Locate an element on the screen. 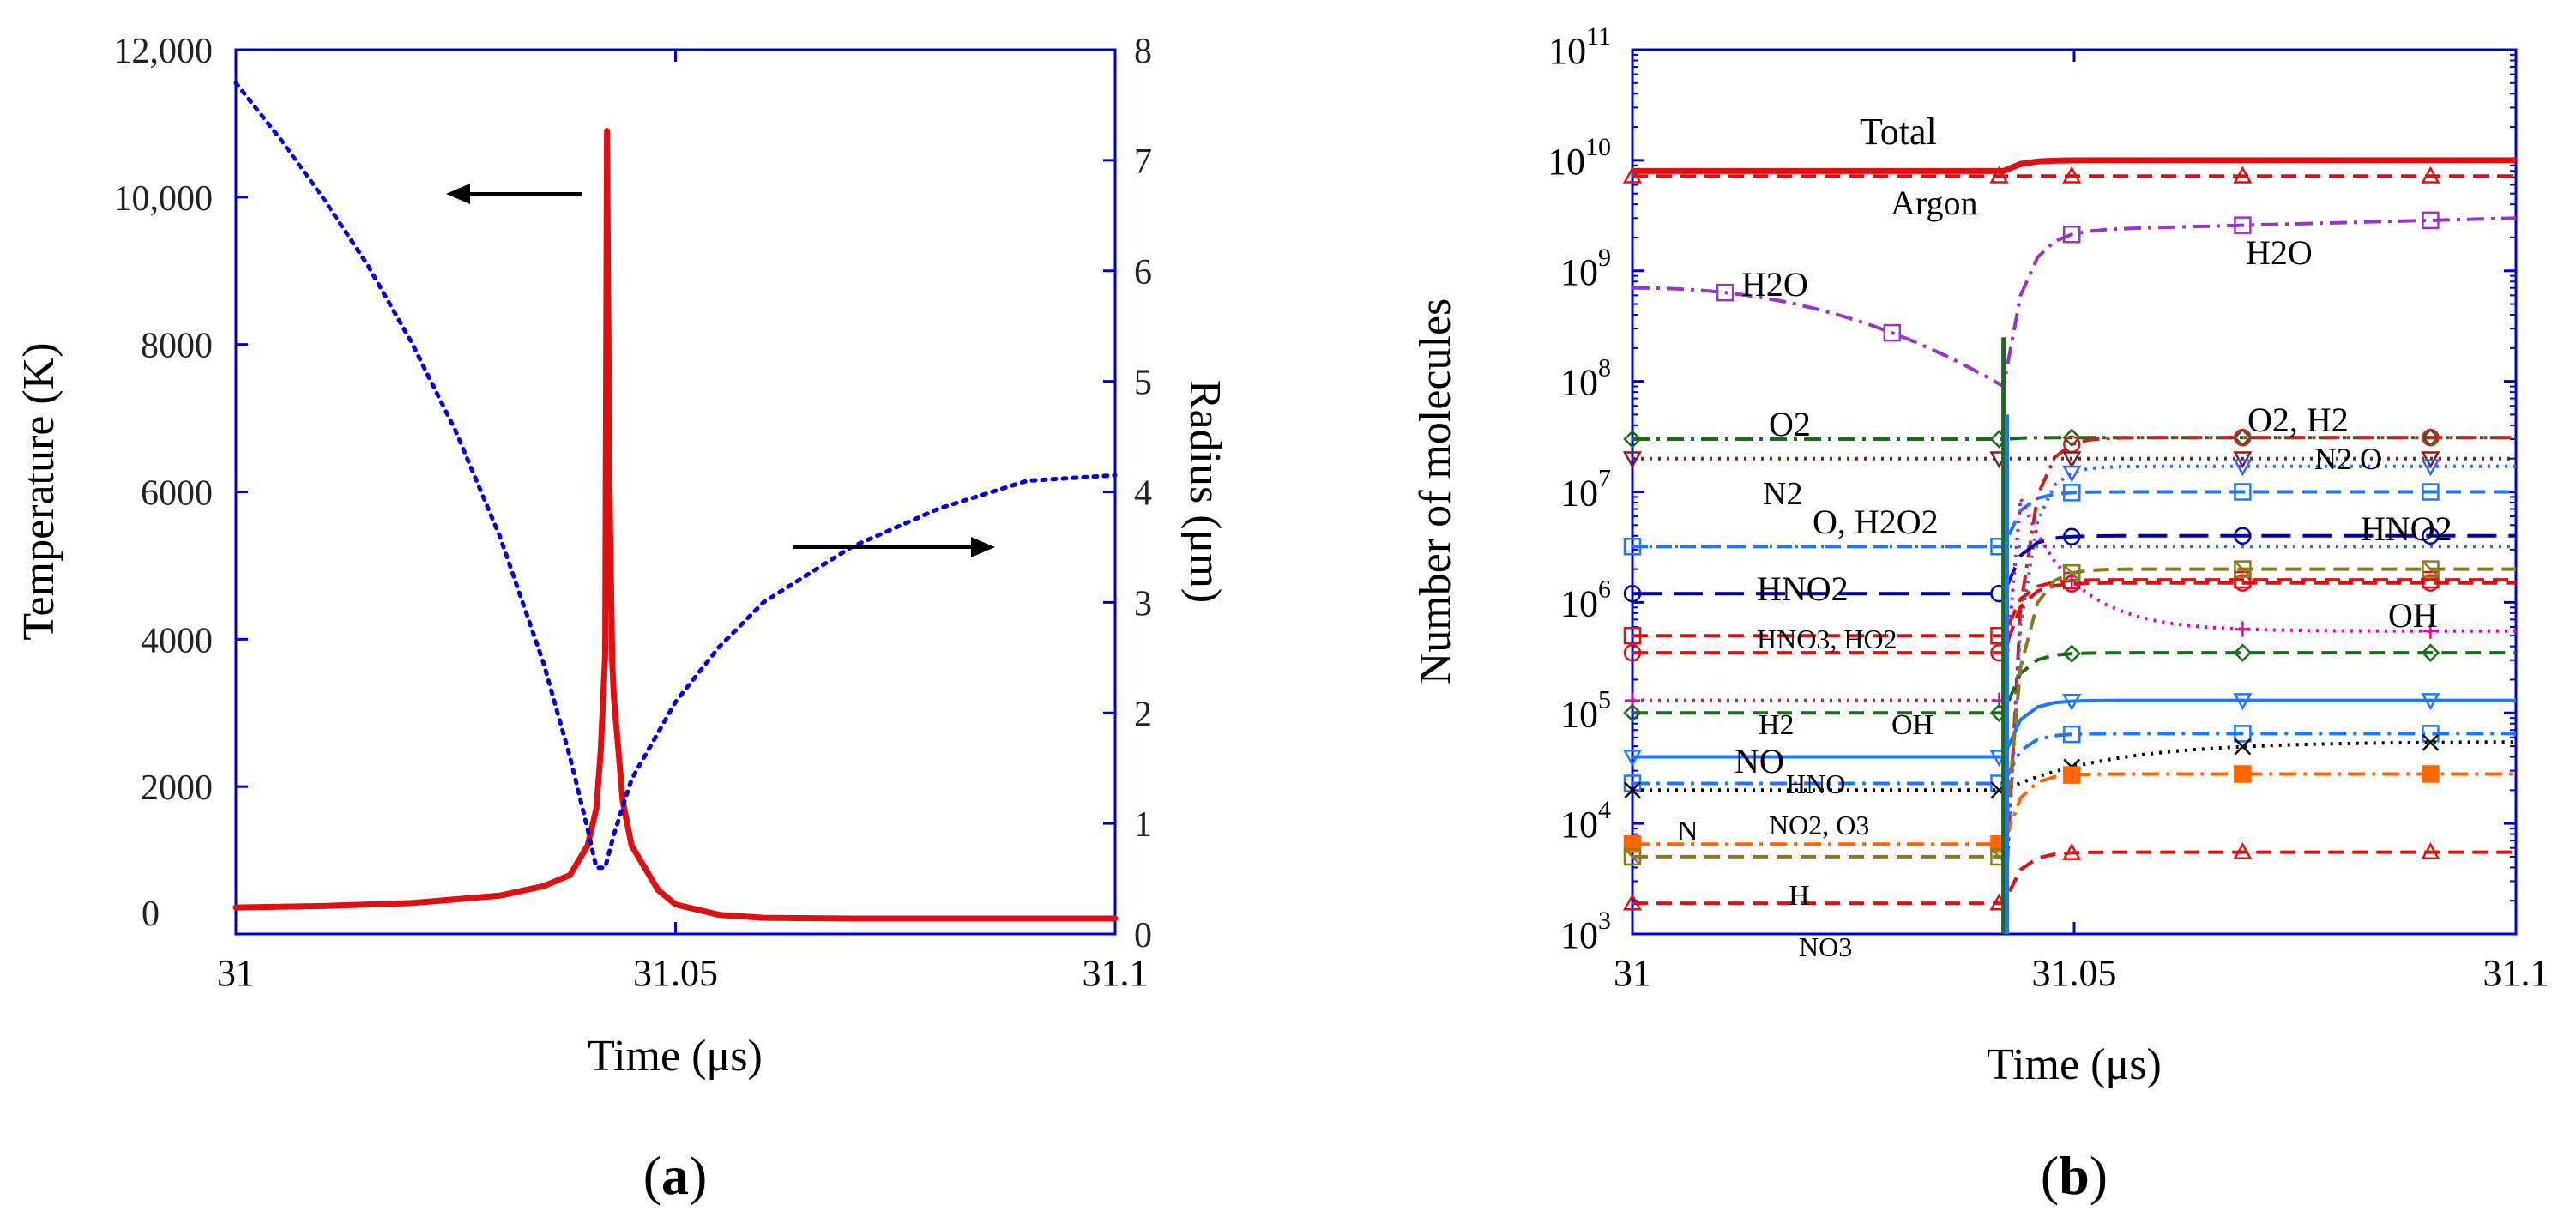  panel-a-right-y-tick-label: 2 is located at coordinates (1143, 714).